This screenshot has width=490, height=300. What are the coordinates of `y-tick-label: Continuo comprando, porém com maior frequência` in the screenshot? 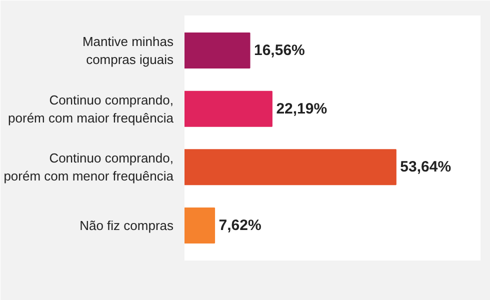 It's located at (91, 109).